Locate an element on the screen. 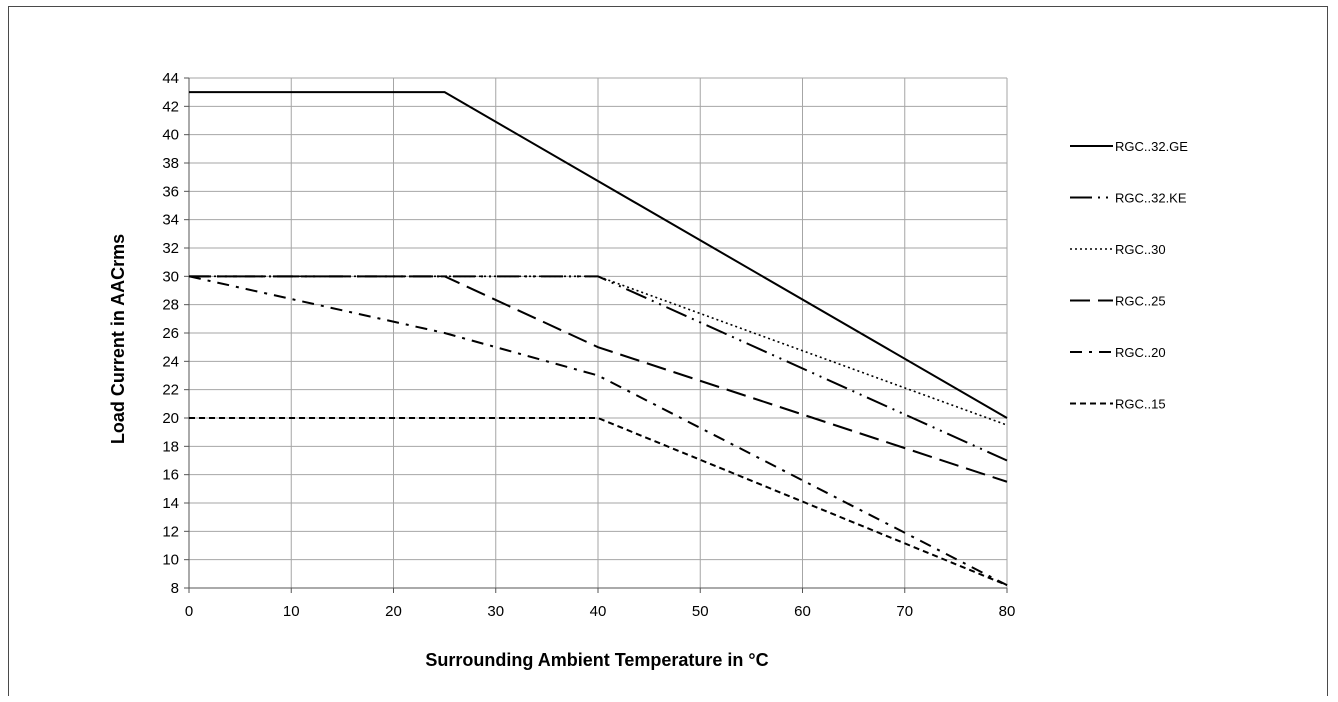  x-tick-label: 80 is located at coordinates (1007, 611).